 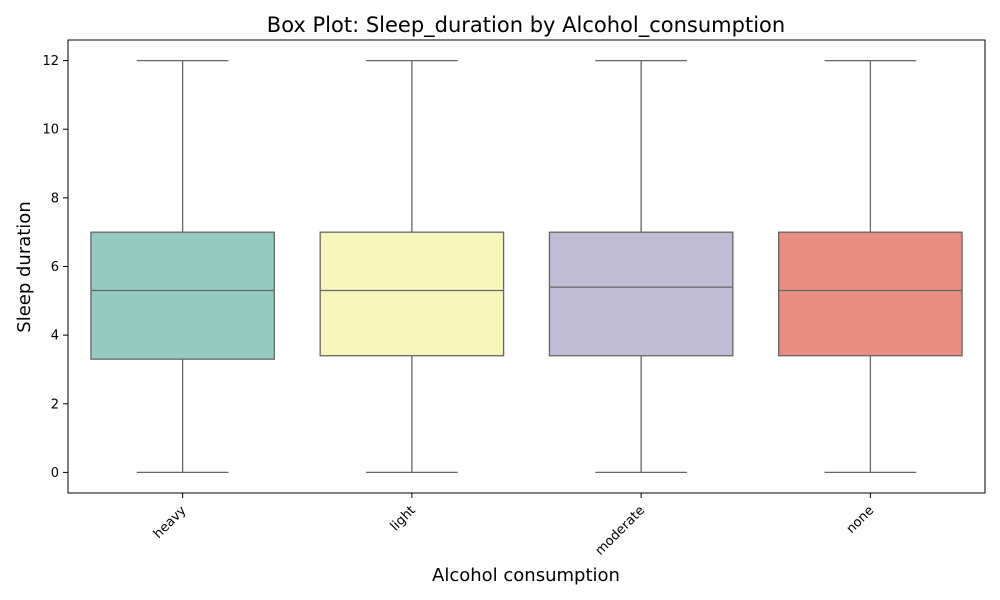 I want to click on box-group-moderate, so click(x=641, y=266).